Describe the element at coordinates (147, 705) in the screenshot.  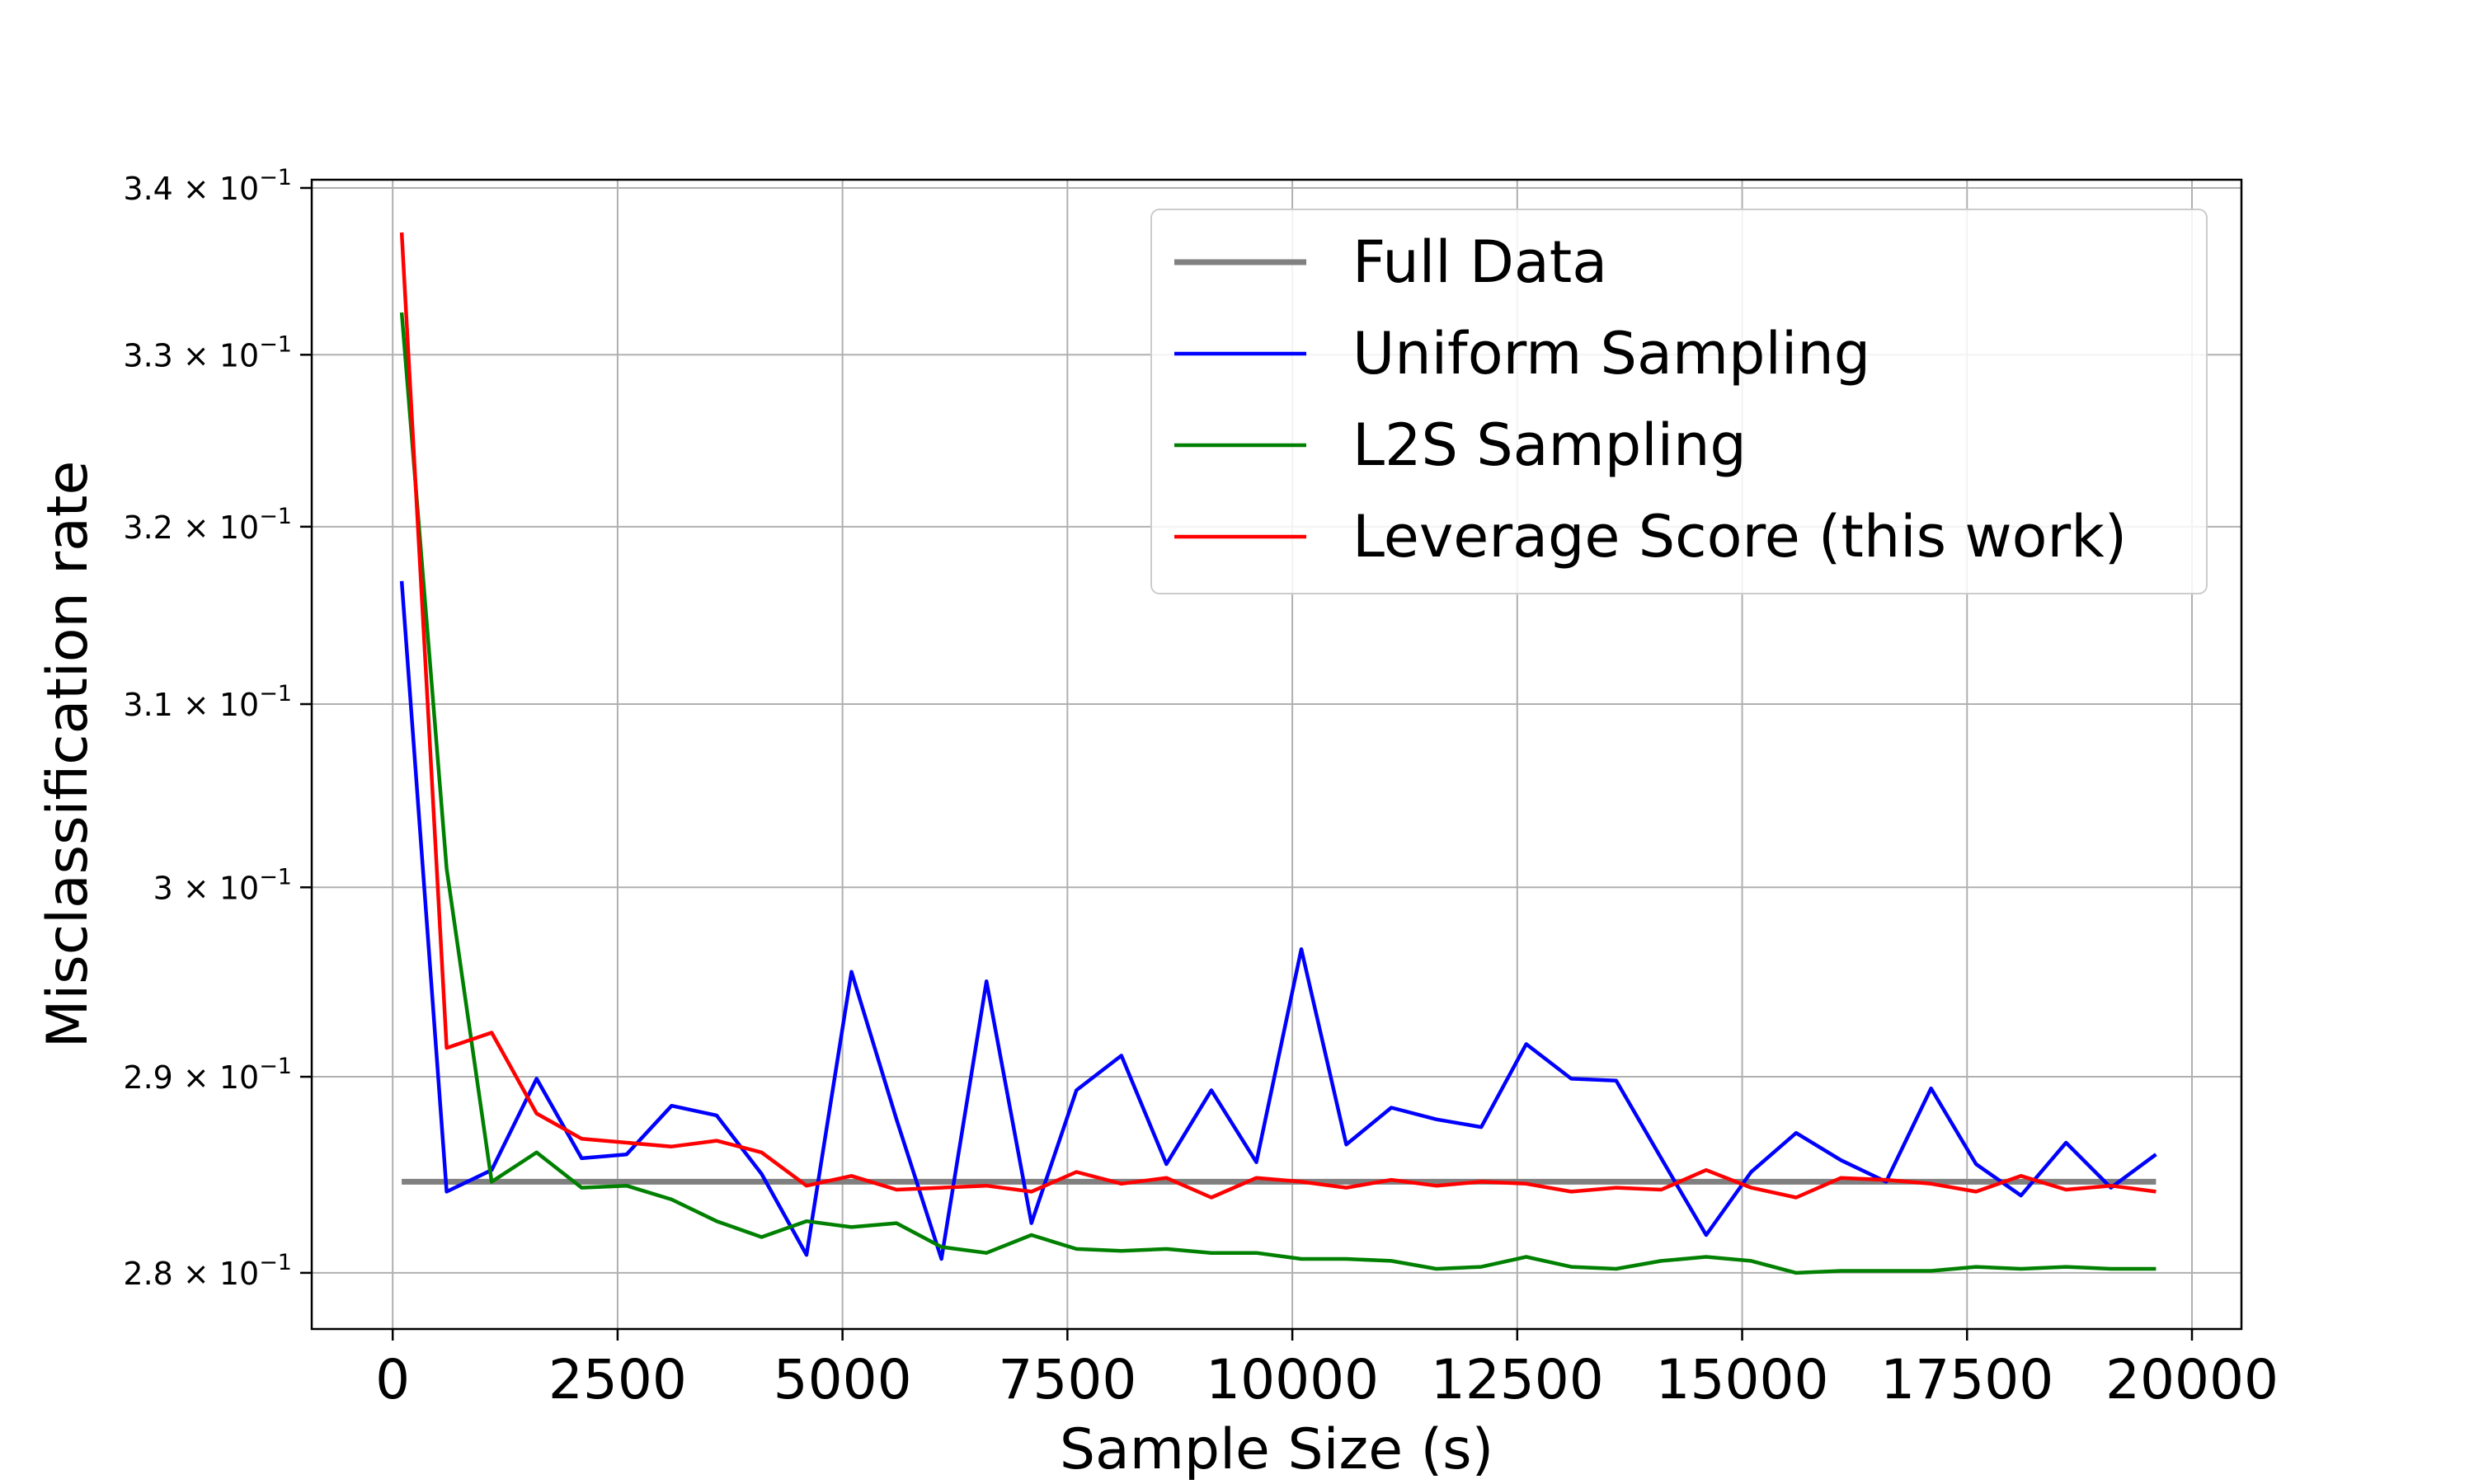
I see `y-tick-mantissa: 3.1` at that location.